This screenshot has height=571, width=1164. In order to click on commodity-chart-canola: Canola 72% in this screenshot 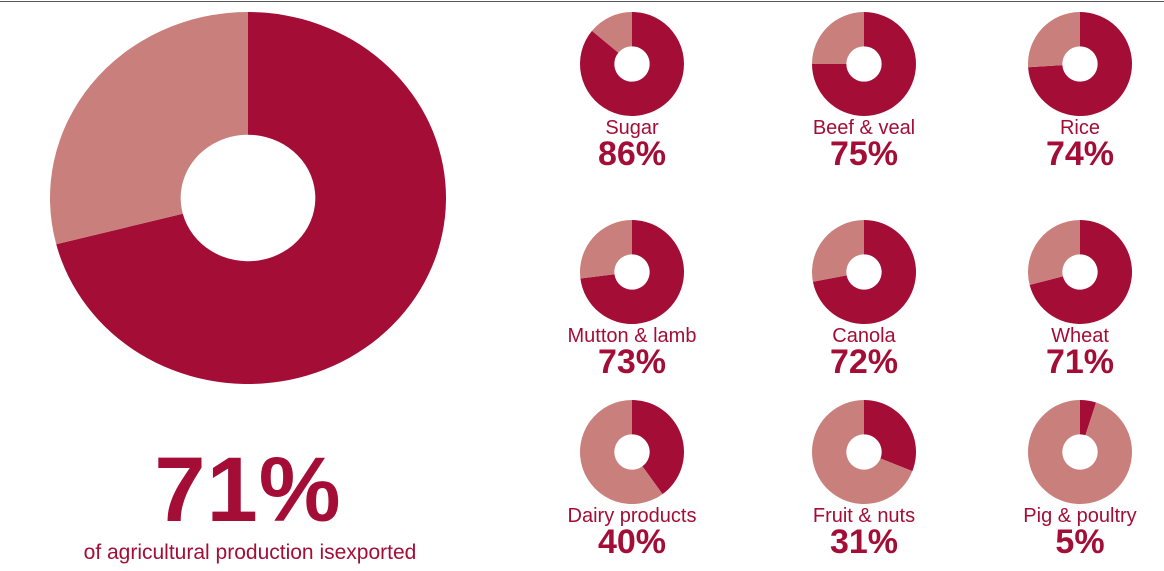, I will do `click(864, 305)`.